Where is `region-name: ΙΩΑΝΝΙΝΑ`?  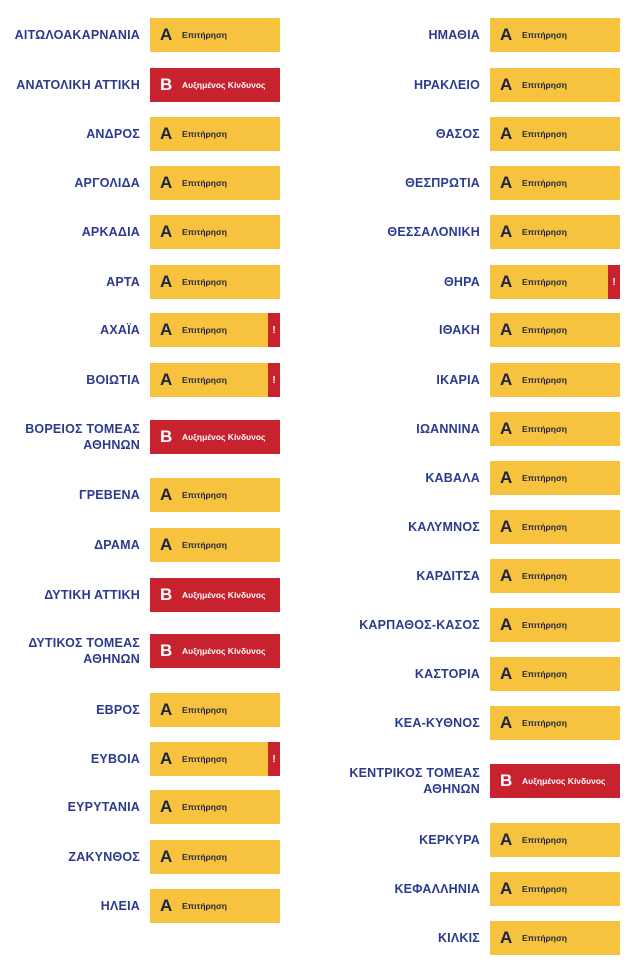
region-name: ΙΩΑΝΝΙΝΑ is located at coordinates (448, 429).